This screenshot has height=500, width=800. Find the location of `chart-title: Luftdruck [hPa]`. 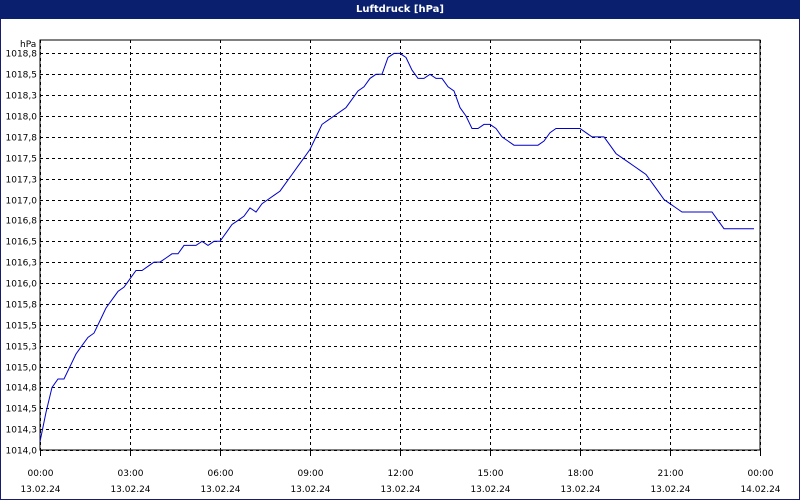

chart-title: Luftdruck [hPa] is located at coordinates (400, 9).